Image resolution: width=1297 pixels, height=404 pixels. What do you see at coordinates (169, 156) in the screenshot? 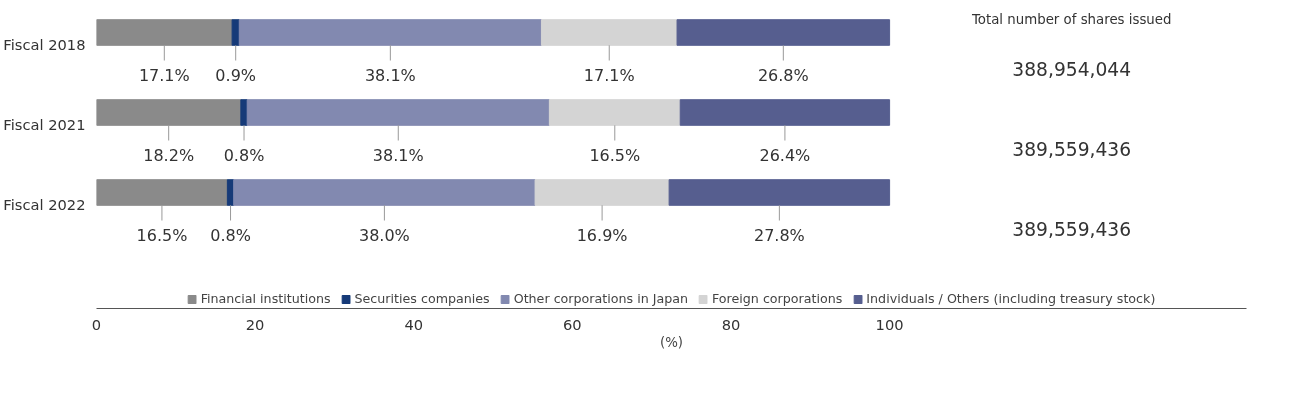
I see `data-label: 18.2%` at bounding box center [169, 156].